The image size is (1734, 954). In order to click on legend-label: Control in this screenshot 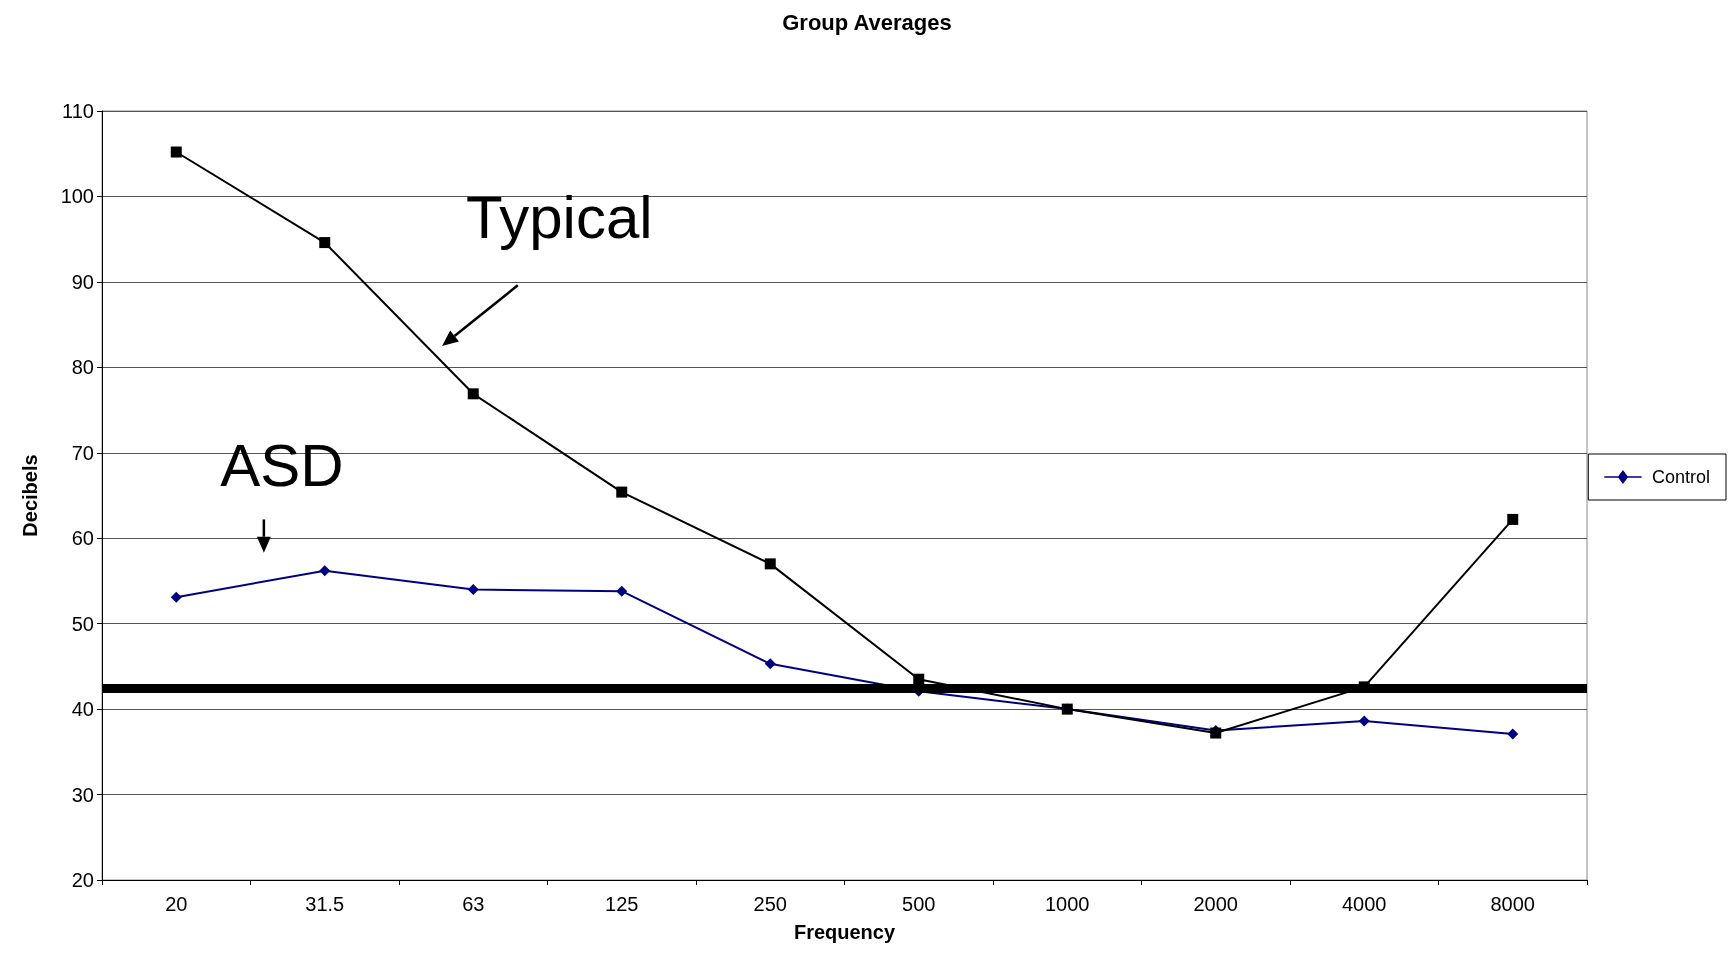, I will do `click(1681, 477)`.